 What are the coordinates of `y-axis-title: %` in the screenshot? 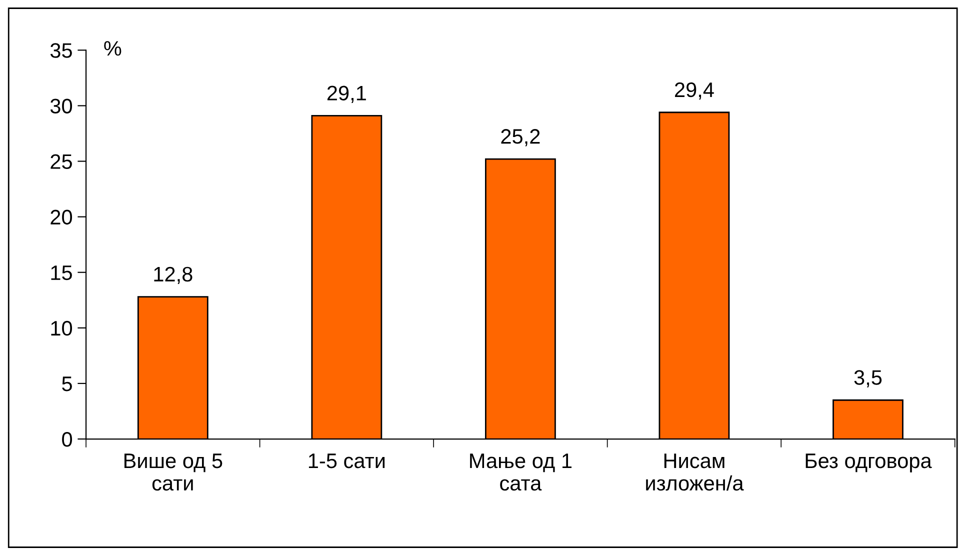 It's located at (113, 48).